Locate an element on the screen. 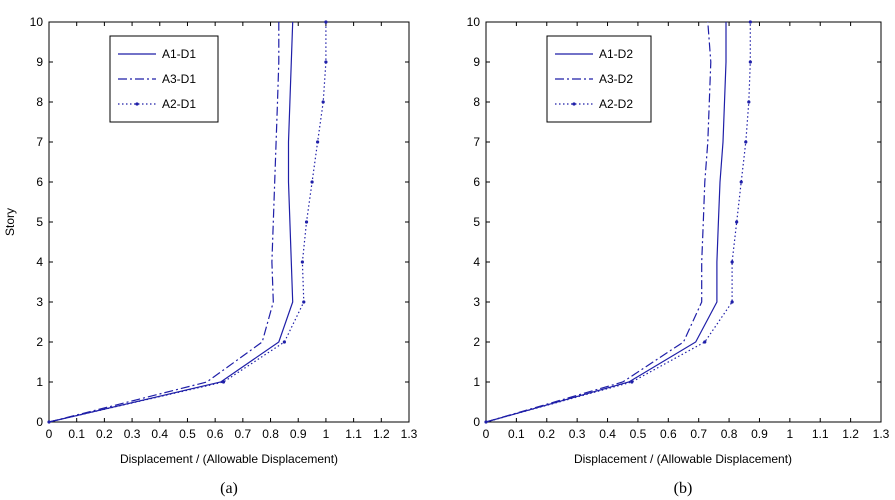 The height and width of the screenshot is (500, 895). x-tick-label-b: 1.1 is located at coordinates (820, 434).